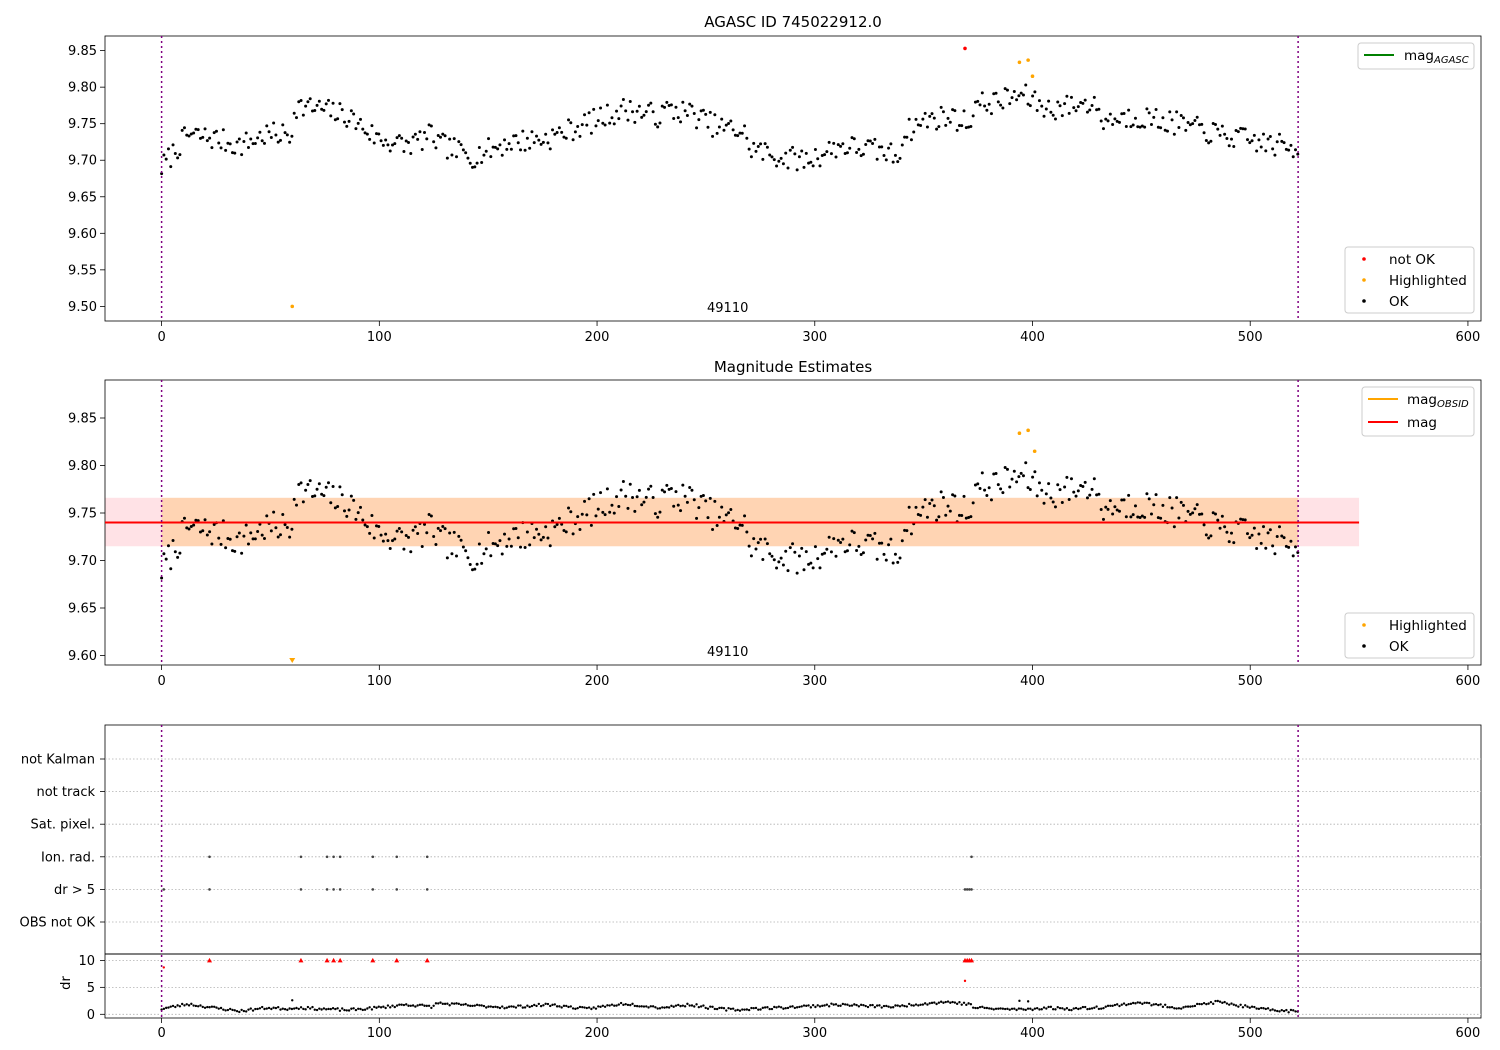 This screenshot has width=1500, height=1050. Describe the element at coordinates (1250, 1033) in the screenshot. I see `panel3-xtick-label-5: 500` at that location.